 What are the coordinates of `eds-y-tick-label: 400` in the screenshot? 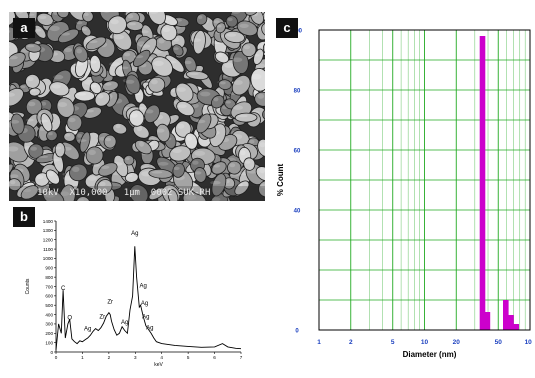 It's located at (49, 314).